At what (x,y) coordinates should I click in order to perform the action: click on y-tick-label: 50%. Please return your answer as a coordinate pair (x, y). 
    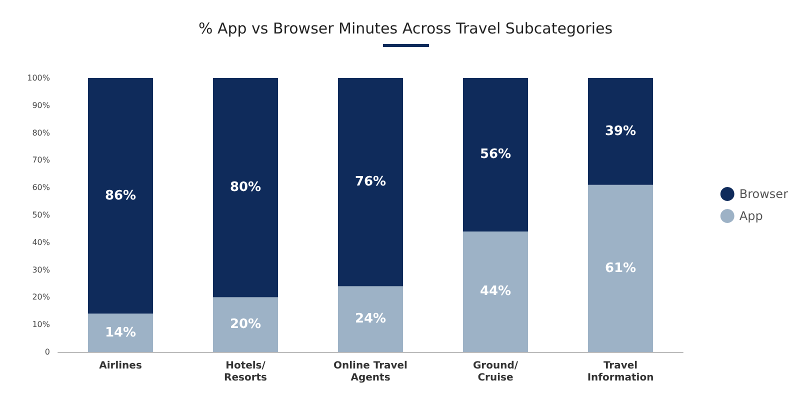
    Looking at the image, I should click on (41, 215).